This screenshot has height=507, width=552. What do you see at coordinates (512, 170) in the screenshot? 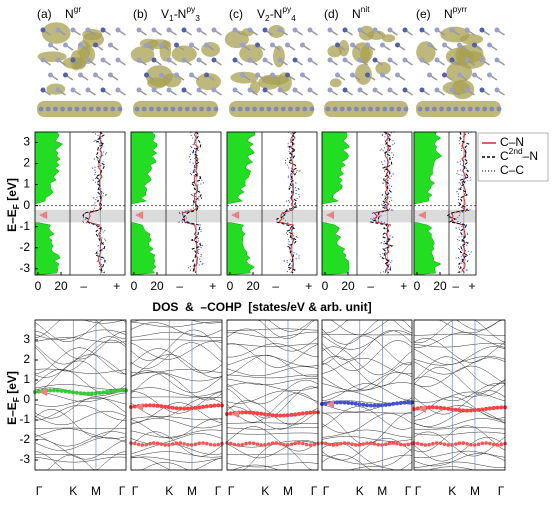
I see `text-segment: C–C` at bounding box center [512, 170].